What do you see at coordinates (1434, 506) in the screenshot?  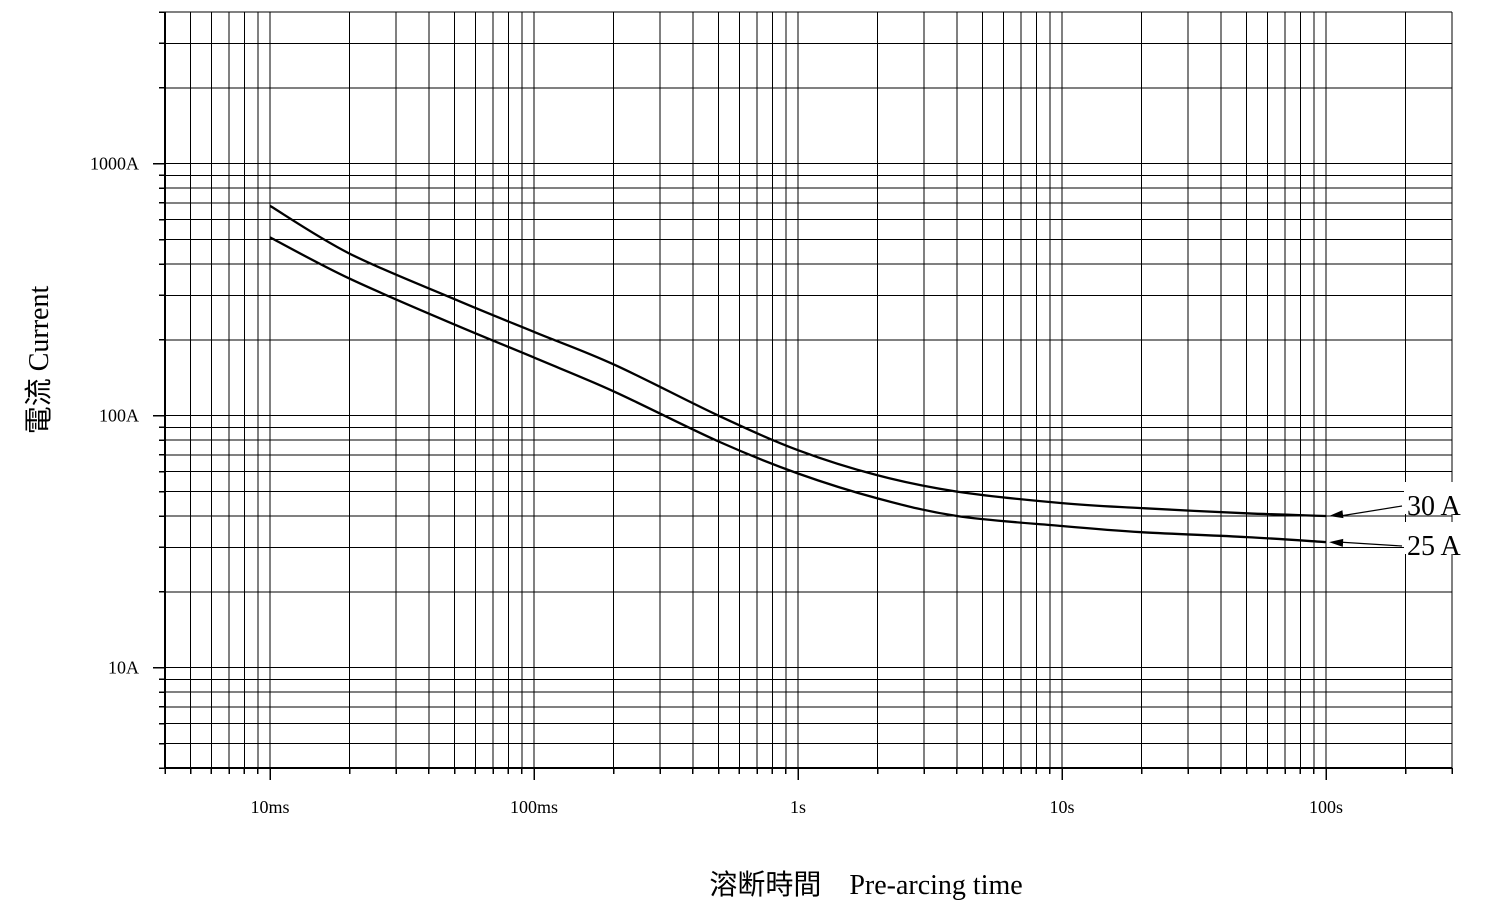 I see `series-label: 30 A` at bounding box center [1434, 506].